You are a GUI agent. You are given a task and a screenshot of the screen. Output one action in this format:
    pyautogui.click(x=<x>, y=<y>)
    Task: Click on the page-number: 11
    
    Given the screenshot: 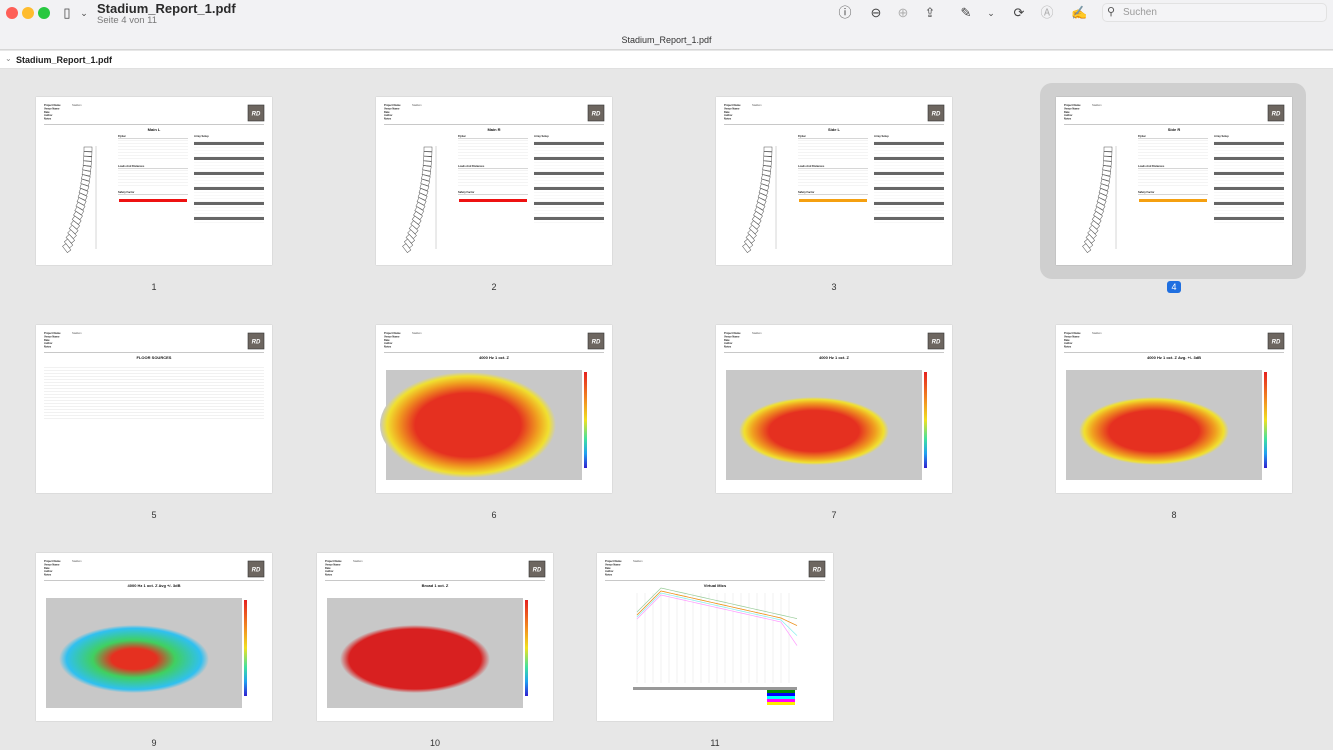 What is the action you would take?
    pyautogui.click(x=715, y=743)
    